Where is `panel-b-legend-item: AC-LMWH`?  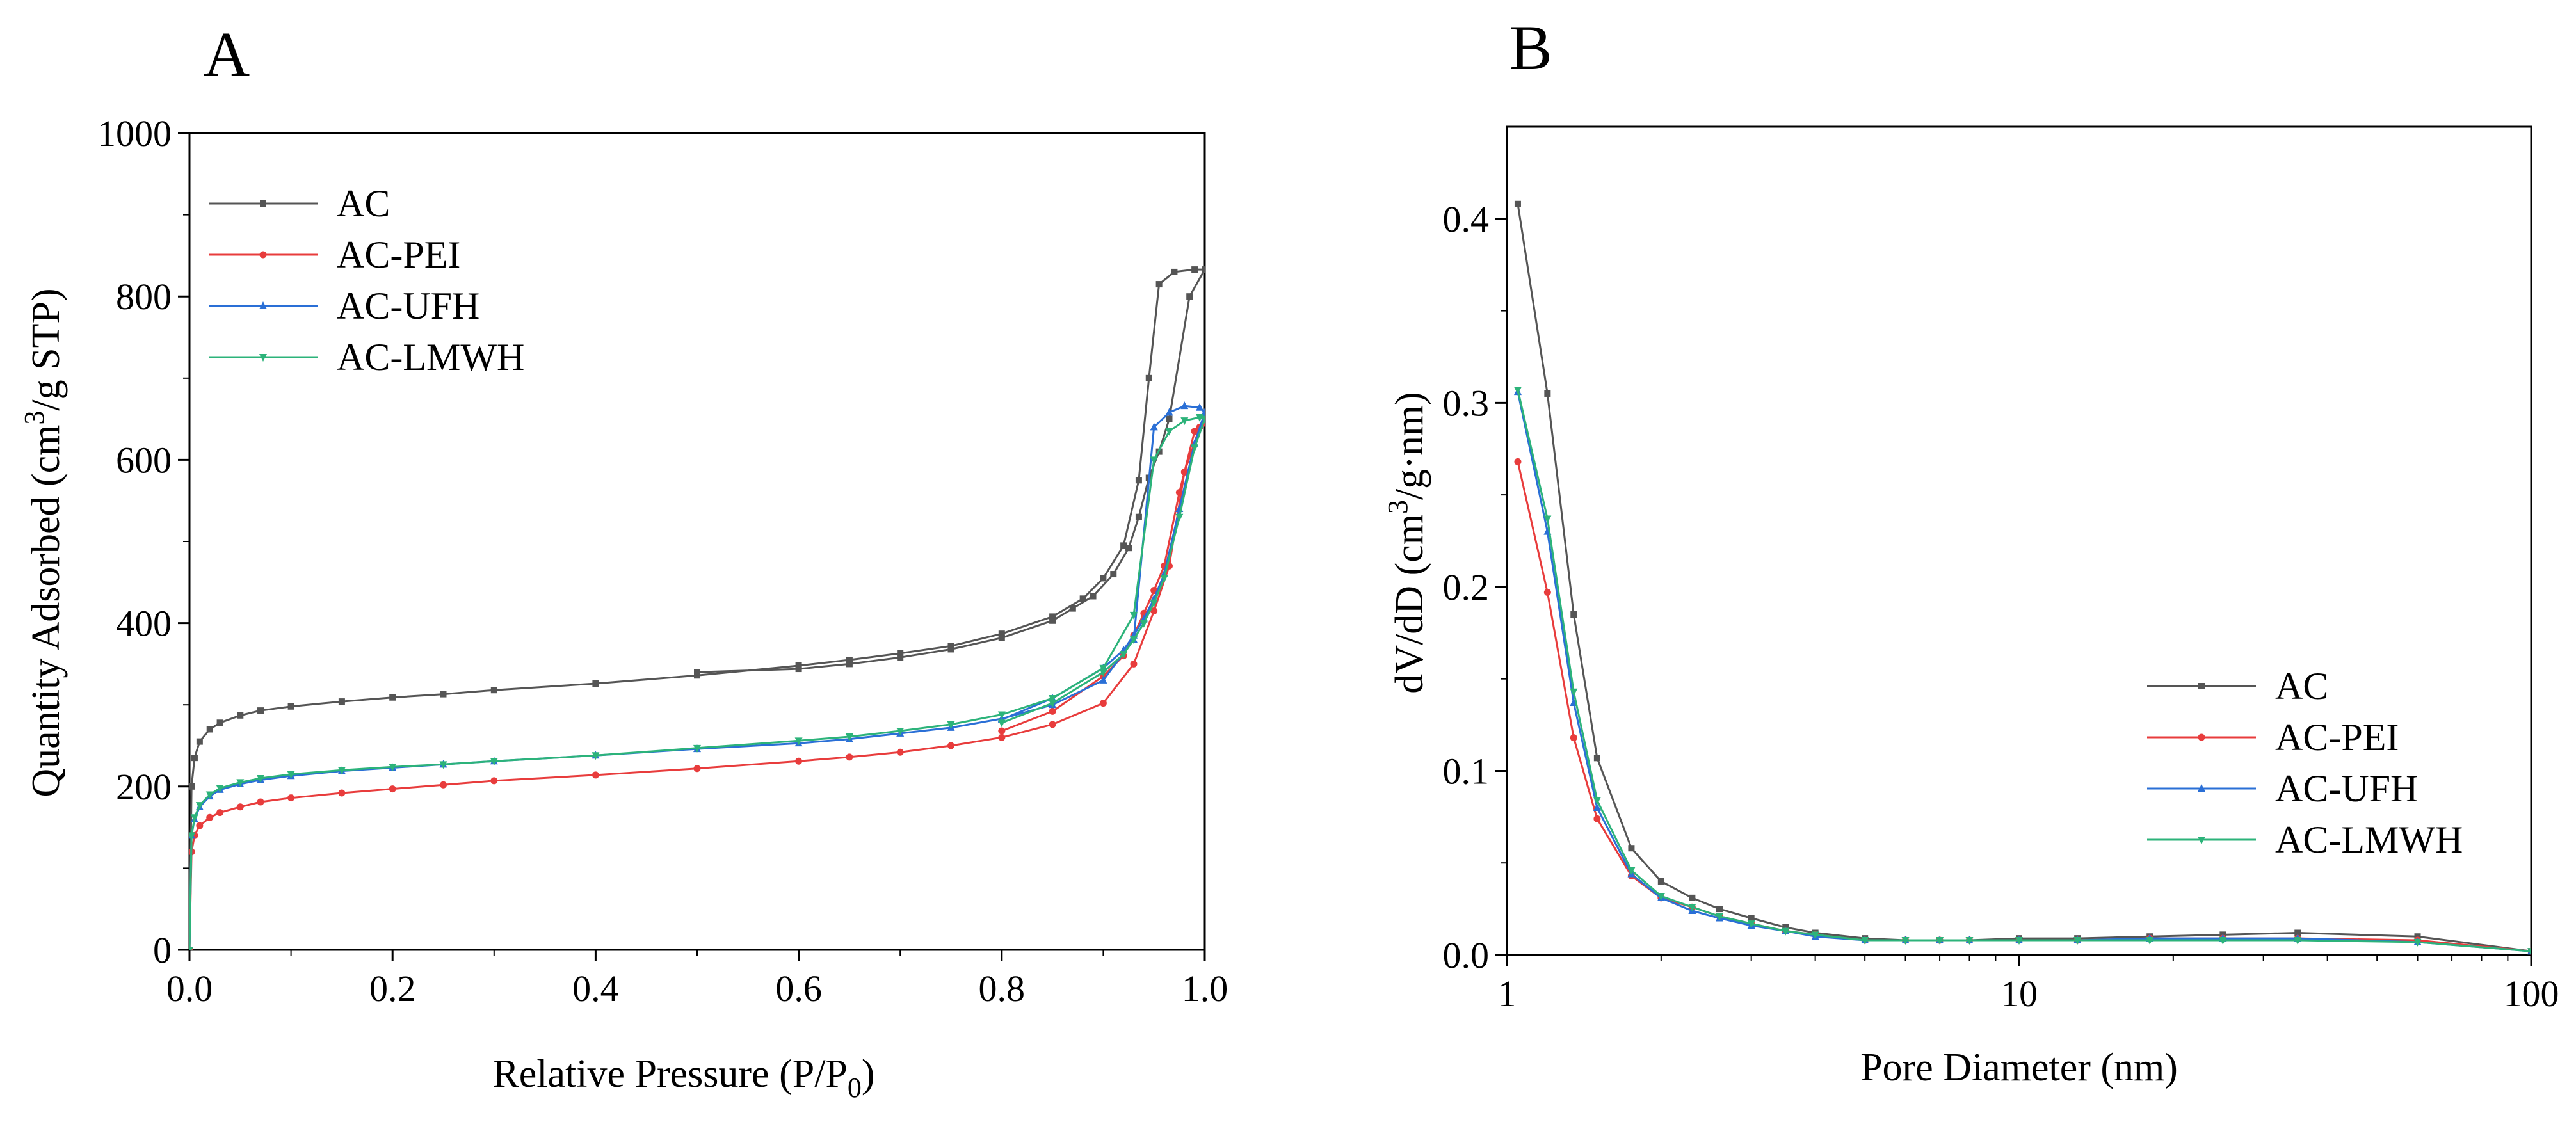 panel-b-legend-item: AC-LMWH is located at coordinates (2305, 840).